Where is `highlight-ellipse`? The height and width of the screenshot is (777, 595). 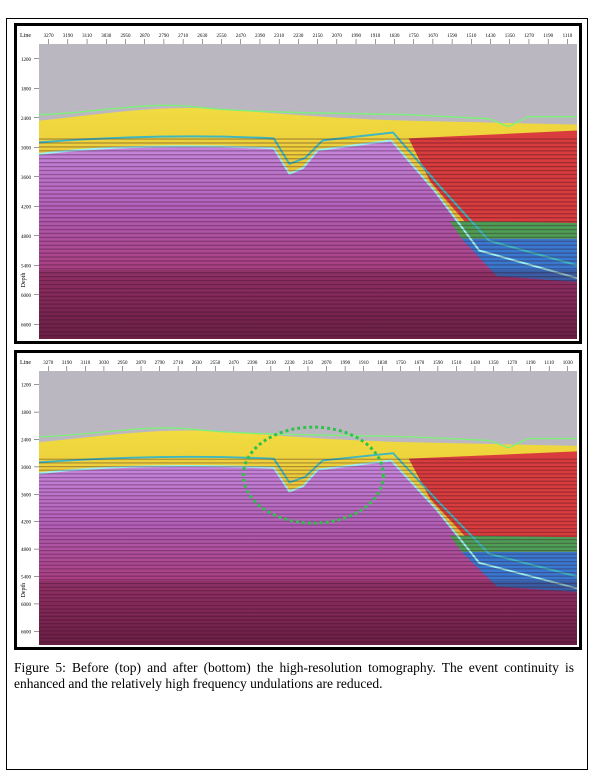
highlight-ellipse is located at coordinates (313, 475).